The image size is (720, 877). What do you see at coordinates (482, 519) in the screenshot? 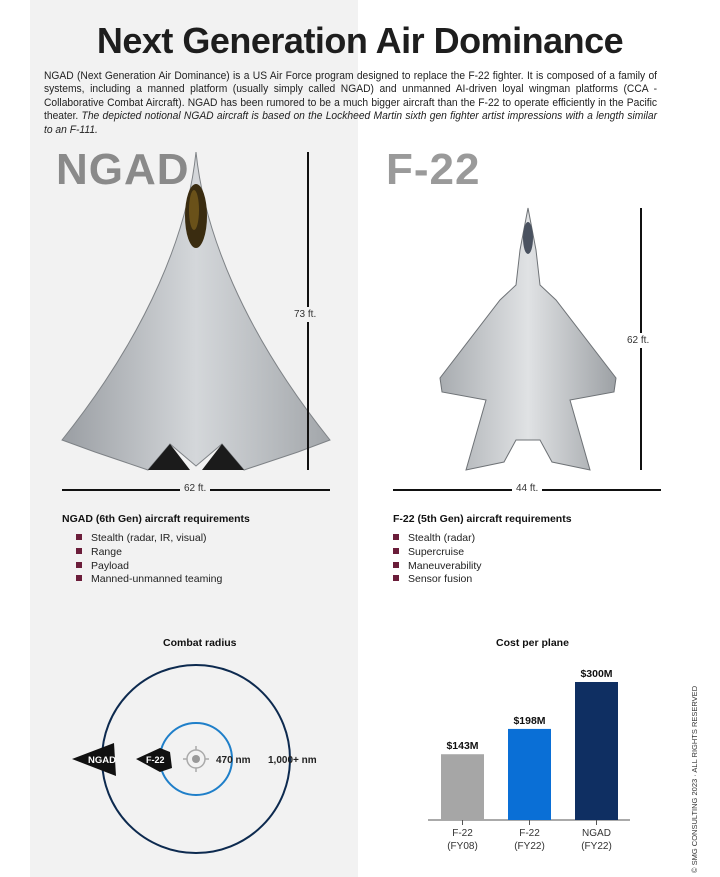
I see `f22-requirements-title: F-22 (5th Gen) aircraft requirements` at bounding box center [482, 519].